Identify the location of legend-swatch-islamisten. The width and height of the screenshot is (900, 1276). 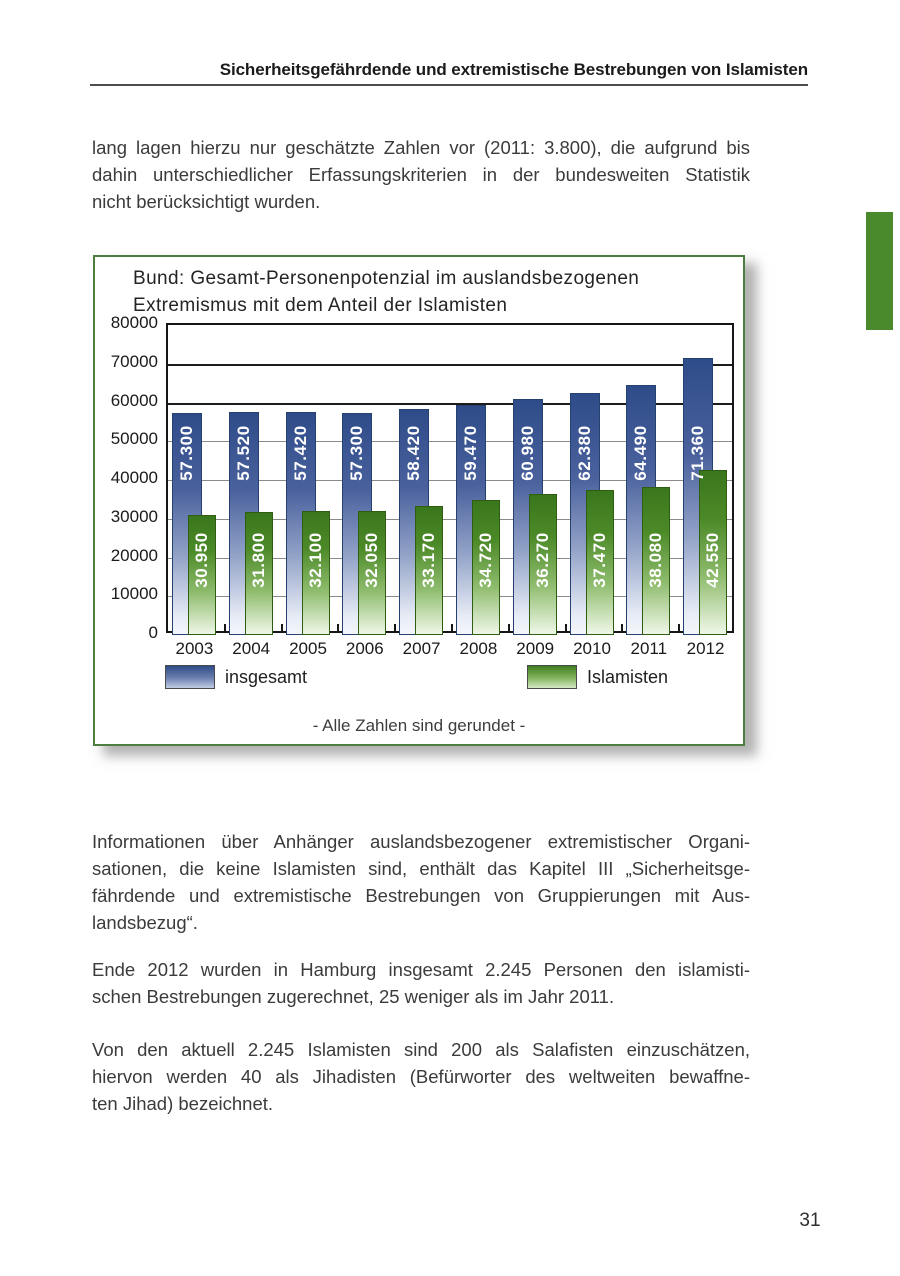
(552, 677).